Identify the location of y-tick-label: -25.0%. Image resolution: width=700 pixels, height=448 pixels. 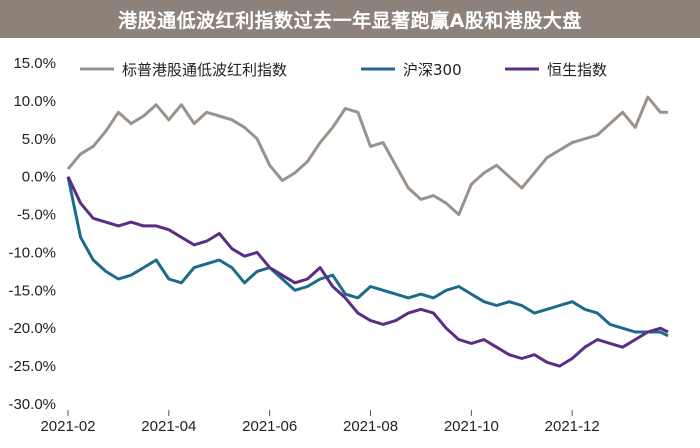
(32, 366).